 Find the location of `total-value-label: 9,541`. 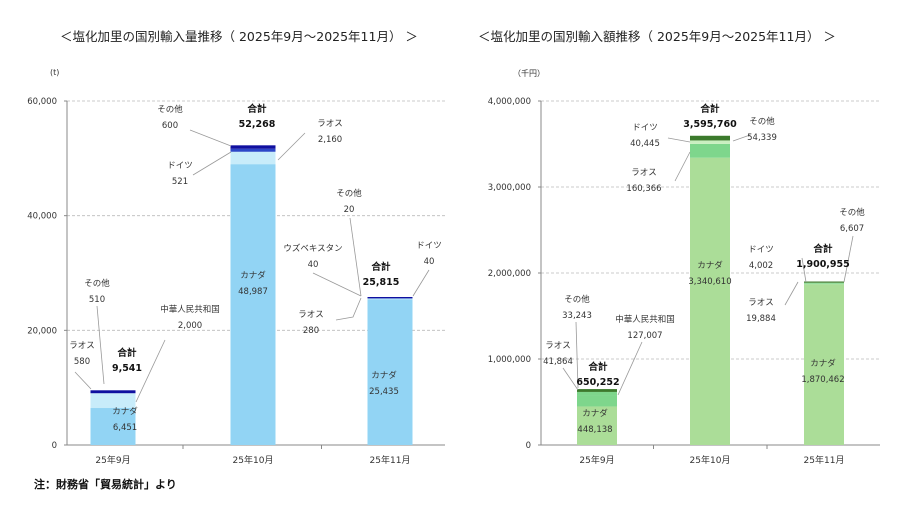

total-value-label: 9,541 is located at coordinates (127, 368).